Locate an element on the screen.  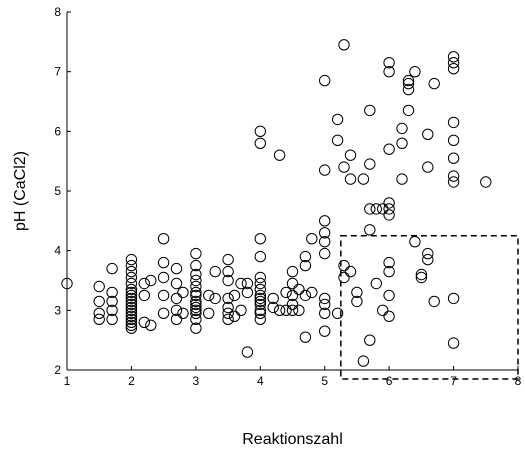
x-tick-label: 6 is located at coordinates (389, 381).